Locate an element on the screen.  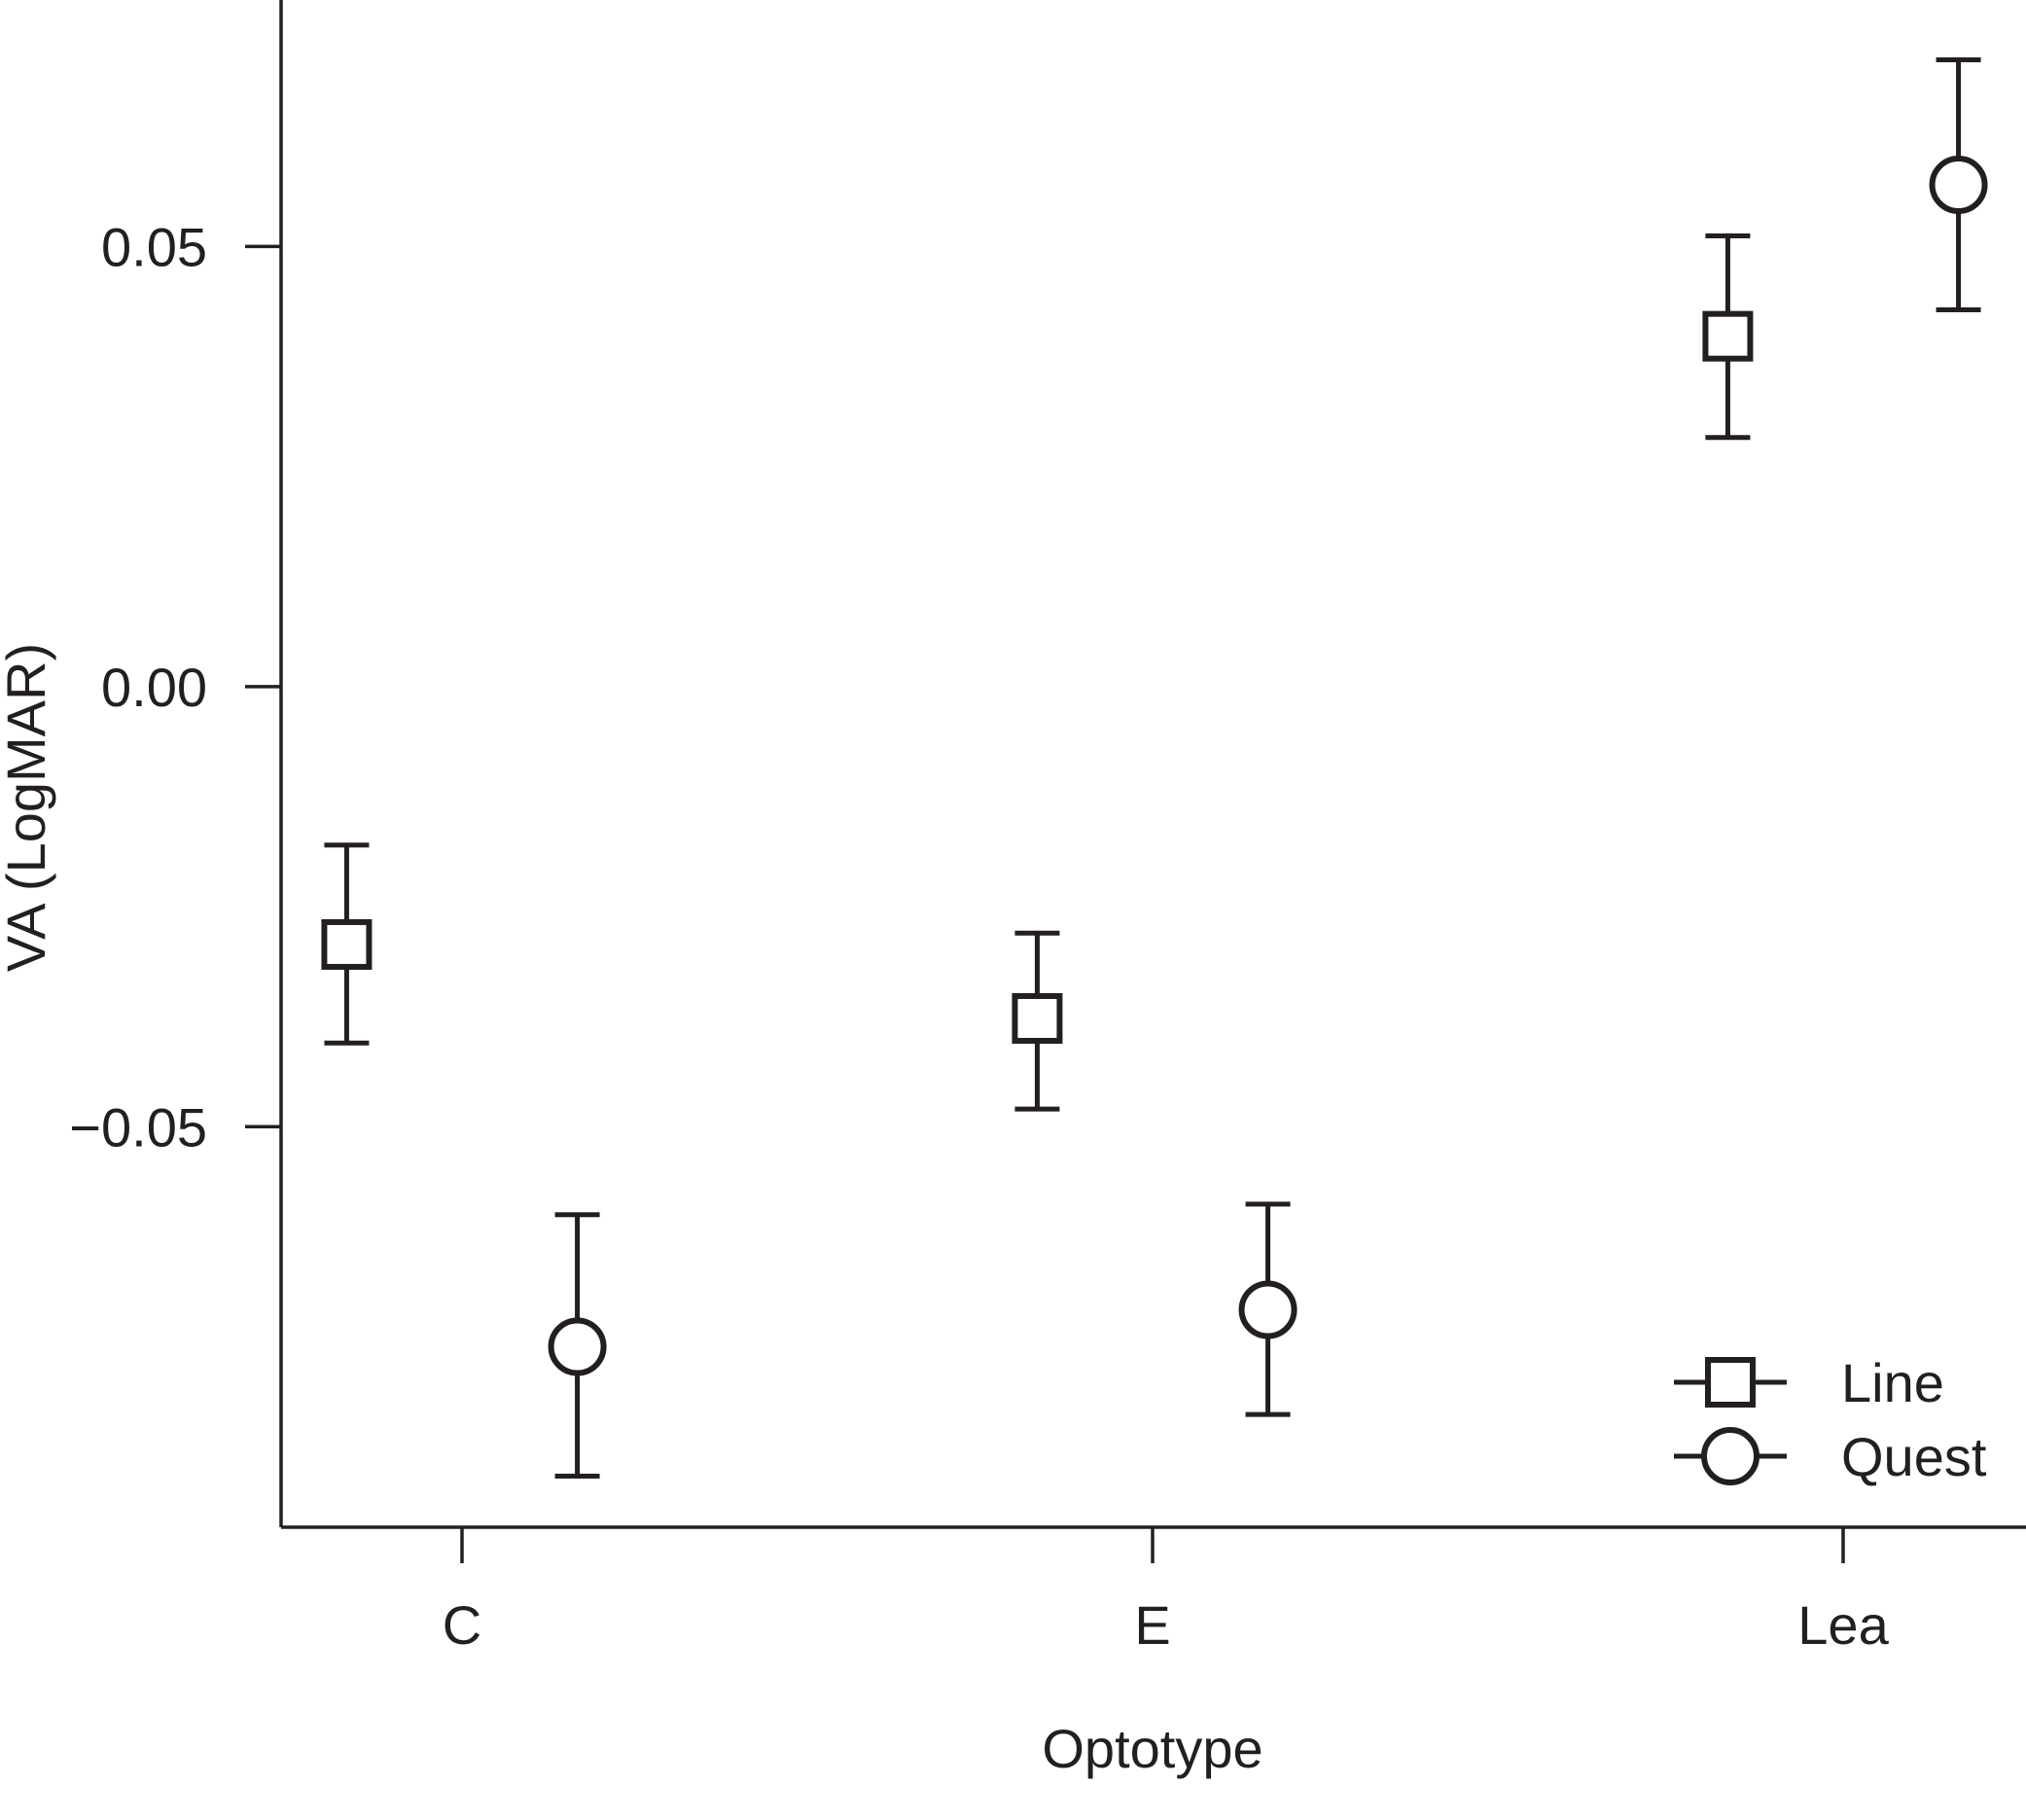
legend-item-quest: Quest is located at coordinates (1830, 1456).